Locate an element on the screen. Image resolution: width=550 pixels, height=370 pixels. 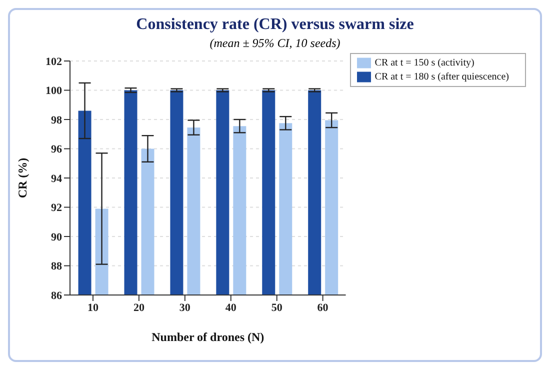
chart-subtitle: (mean ± 95% CI, 10 seeds) is located at coordinates (275, 43).